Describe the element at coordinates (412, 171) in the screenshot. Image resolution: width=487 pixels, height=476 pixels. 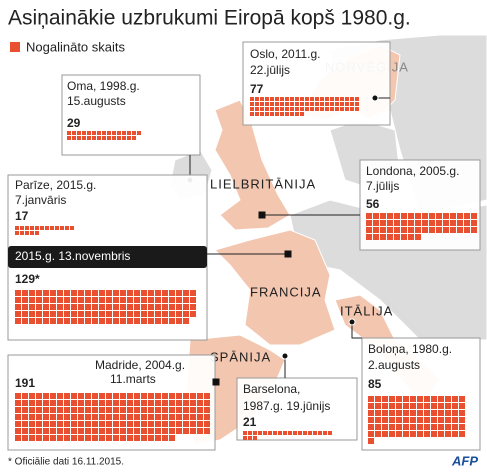
I see `place-label: Londona, 2005.g.` at that location.